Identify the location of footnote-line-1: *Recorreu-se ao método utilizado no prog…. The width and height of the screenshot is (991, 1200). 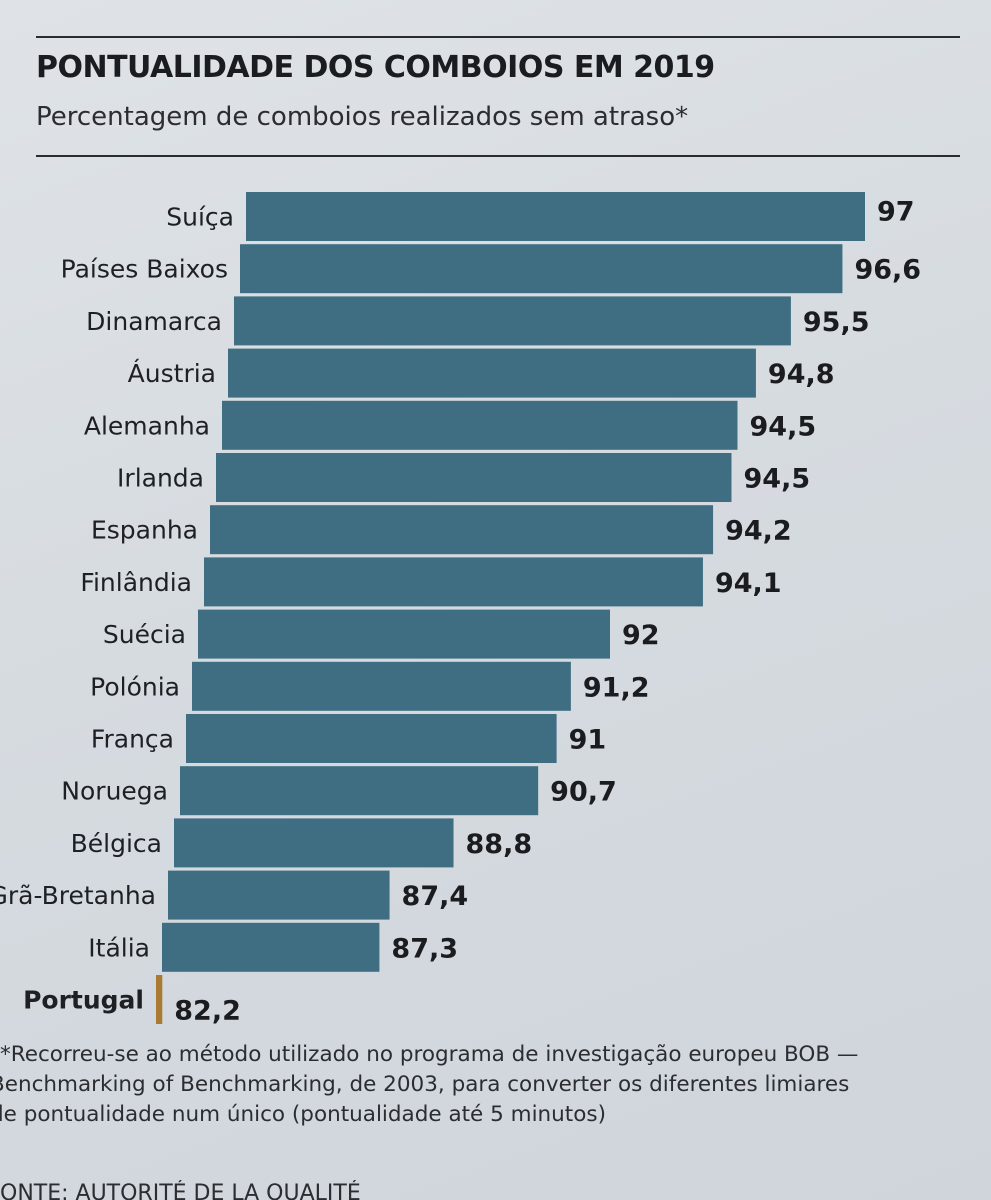
(429, 1054).